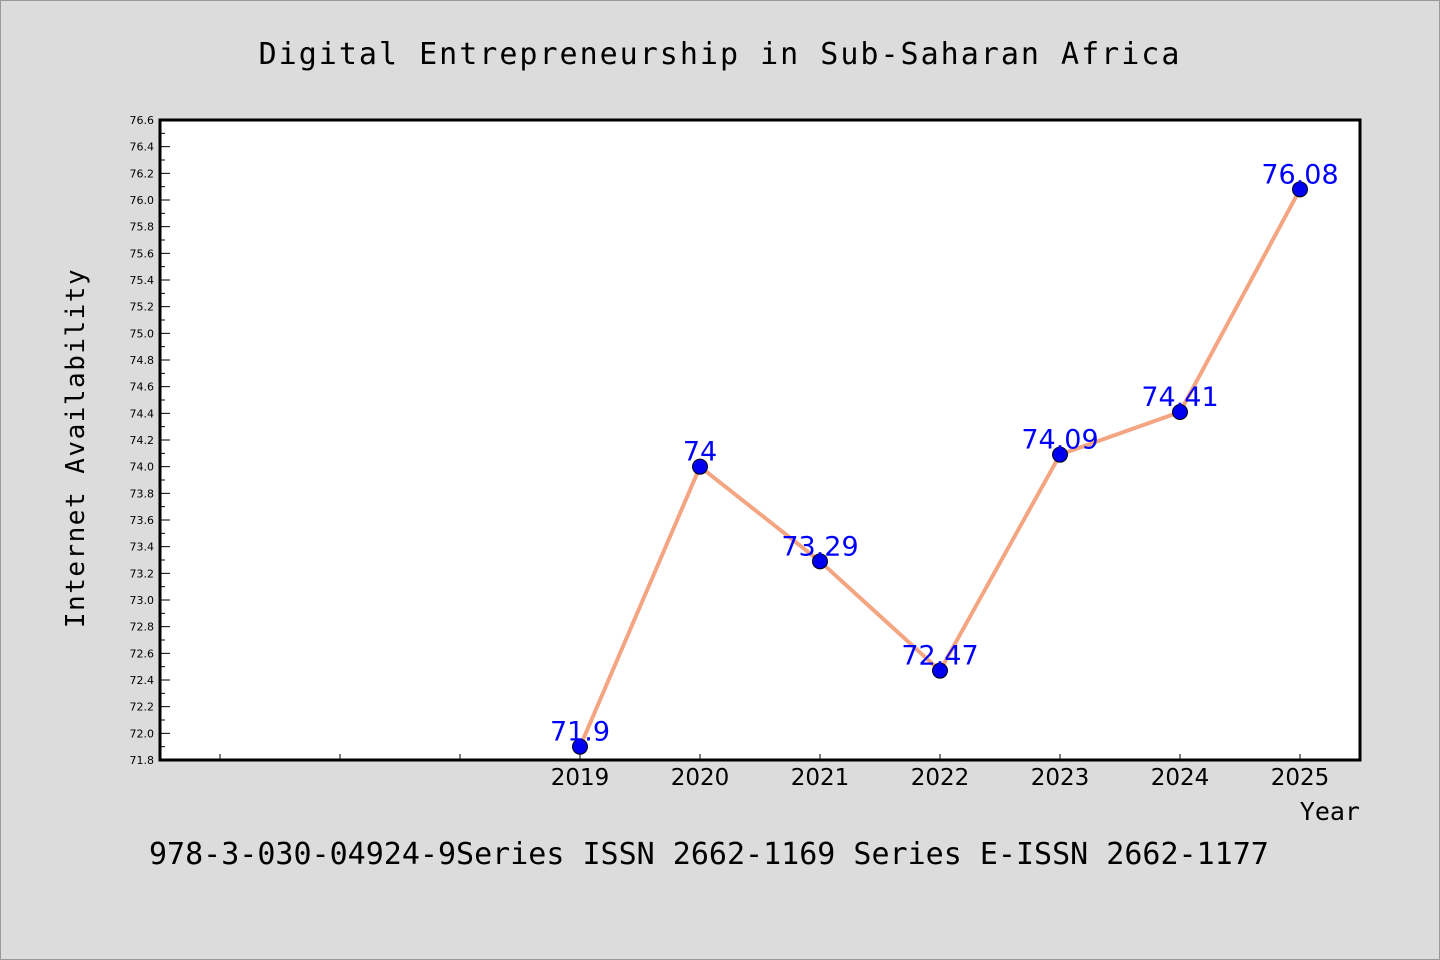 Image resolution: width=1440 pixels, height=960 pixels. Describe the element at coordinates (142, 627) in the screenshot. I see `y-tick-label: 72.8` at that location.